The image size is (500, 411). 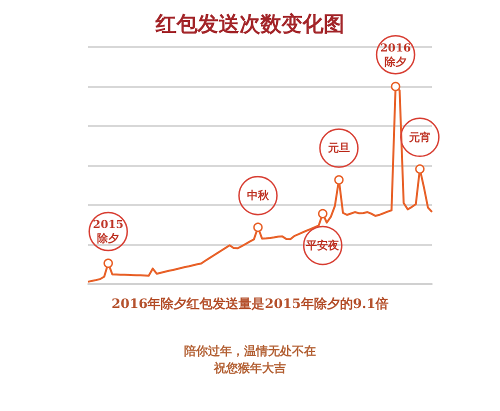 What do you see at coordinates (108, 232) in the screenshot?
I see `annotation: 2015 除夕` at bounding box center [108, 232].